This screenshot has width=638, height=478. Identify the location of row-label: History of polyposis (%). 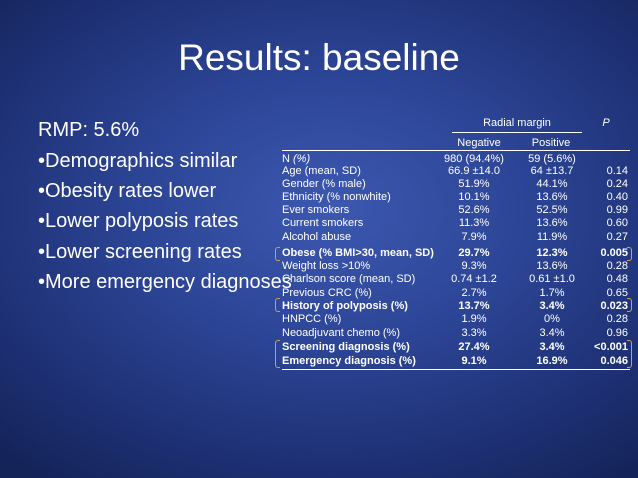
(345, 306).